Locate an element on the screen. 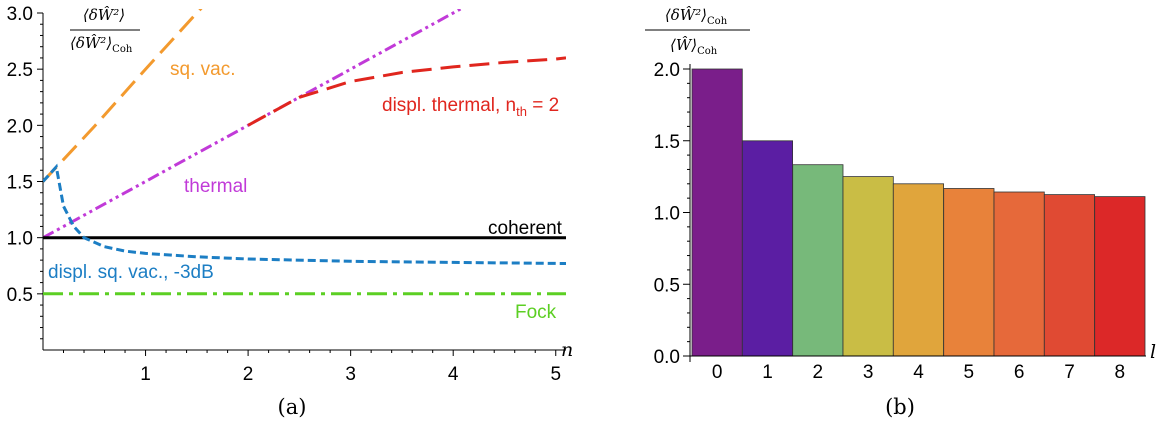 This screenshot has width=1170, height=425. y-label-denominator: ⟨δŴ²⟩ is located at coordinates (91, 43).